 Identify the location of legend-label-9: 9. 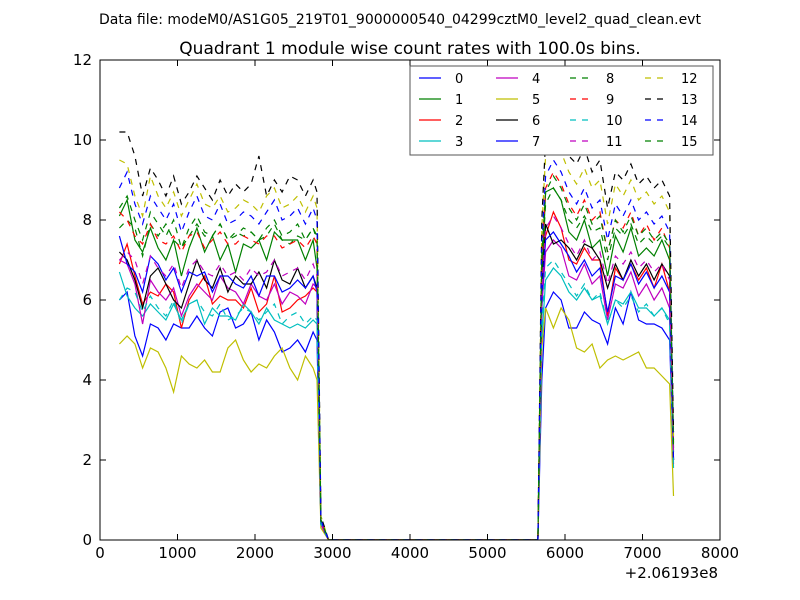
(610, 100).